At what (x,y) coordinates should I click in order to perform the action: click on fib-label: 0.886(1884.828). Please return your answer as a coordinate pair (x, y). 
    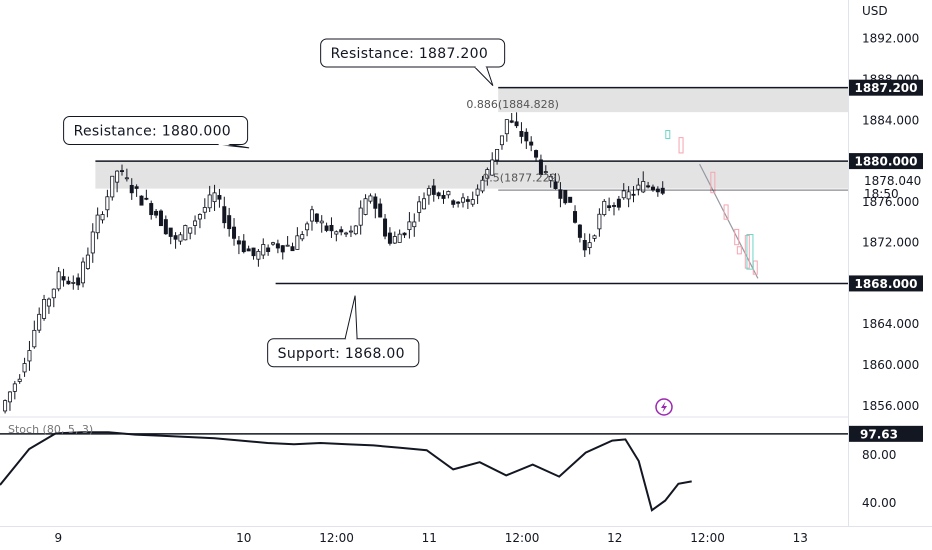
    Looking at the image, I should click on (512, 104).